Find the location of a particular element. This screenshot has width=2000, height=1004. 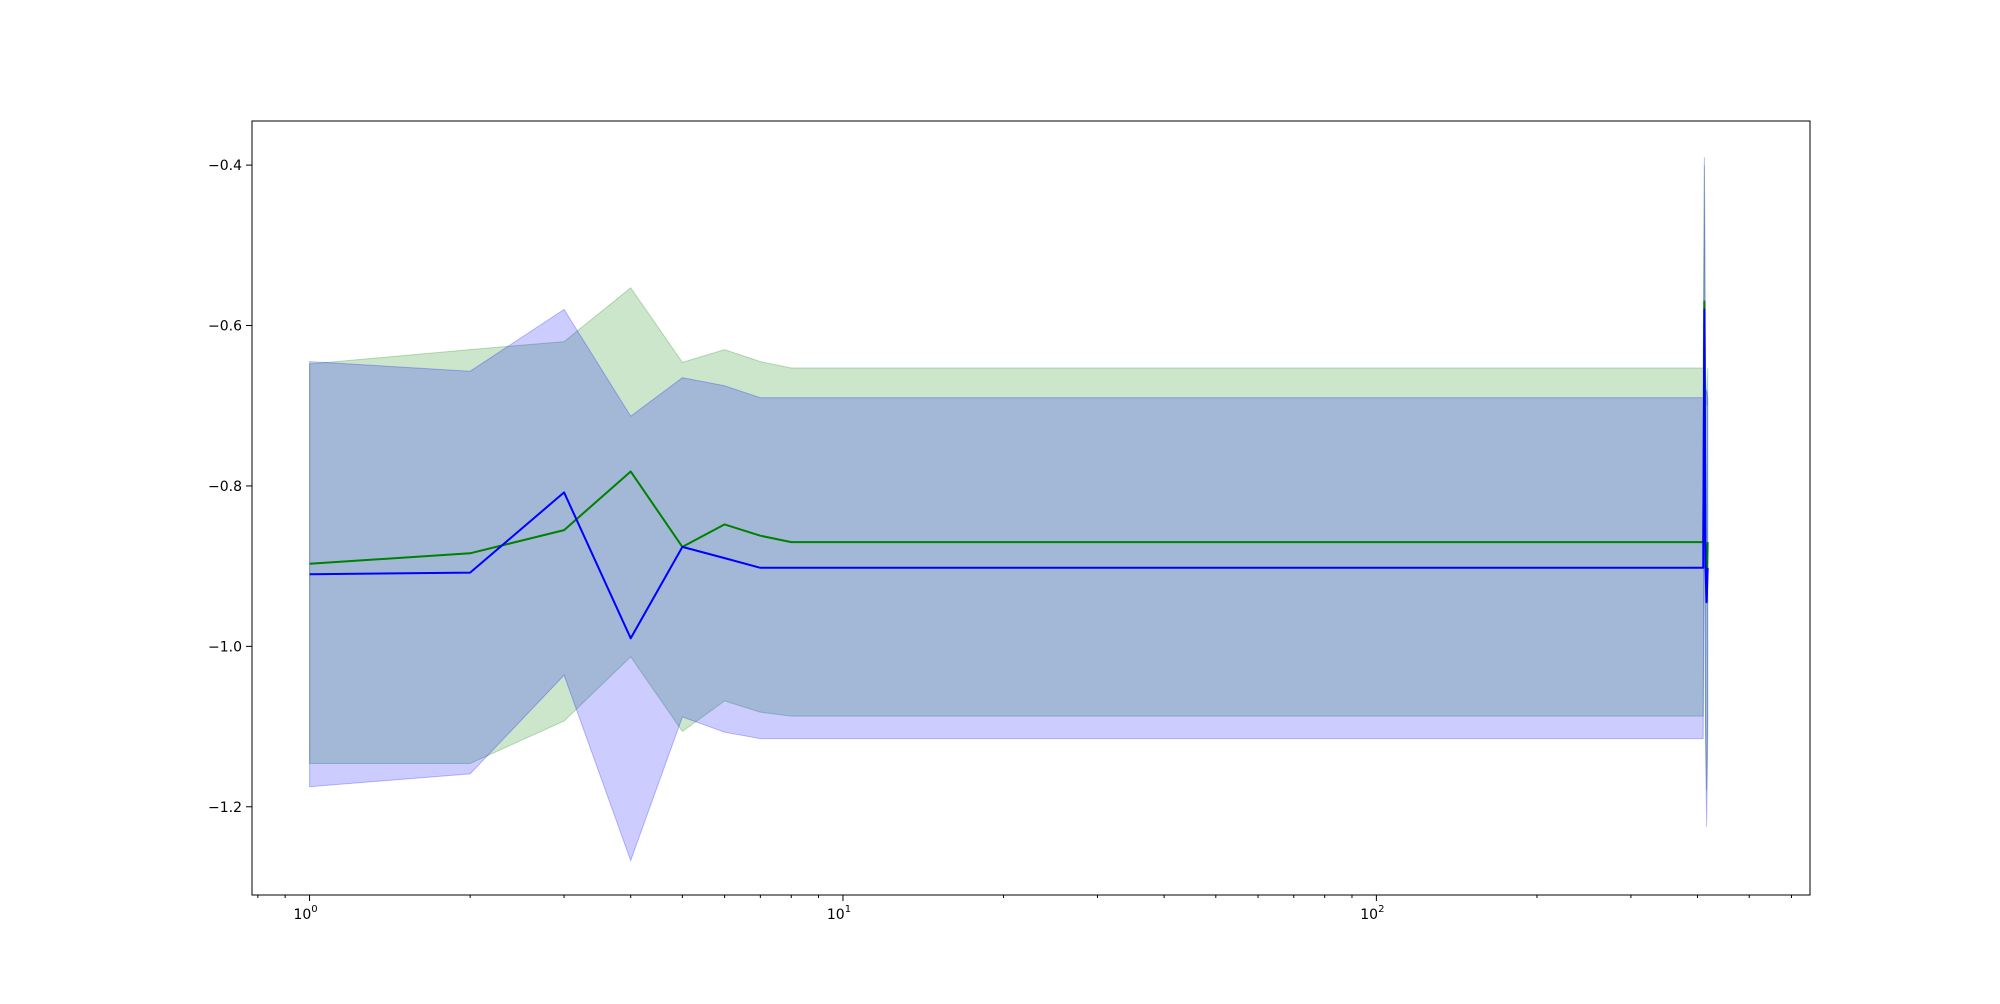

y-tick-label: −1.0 is located at coordinates (225, 647).